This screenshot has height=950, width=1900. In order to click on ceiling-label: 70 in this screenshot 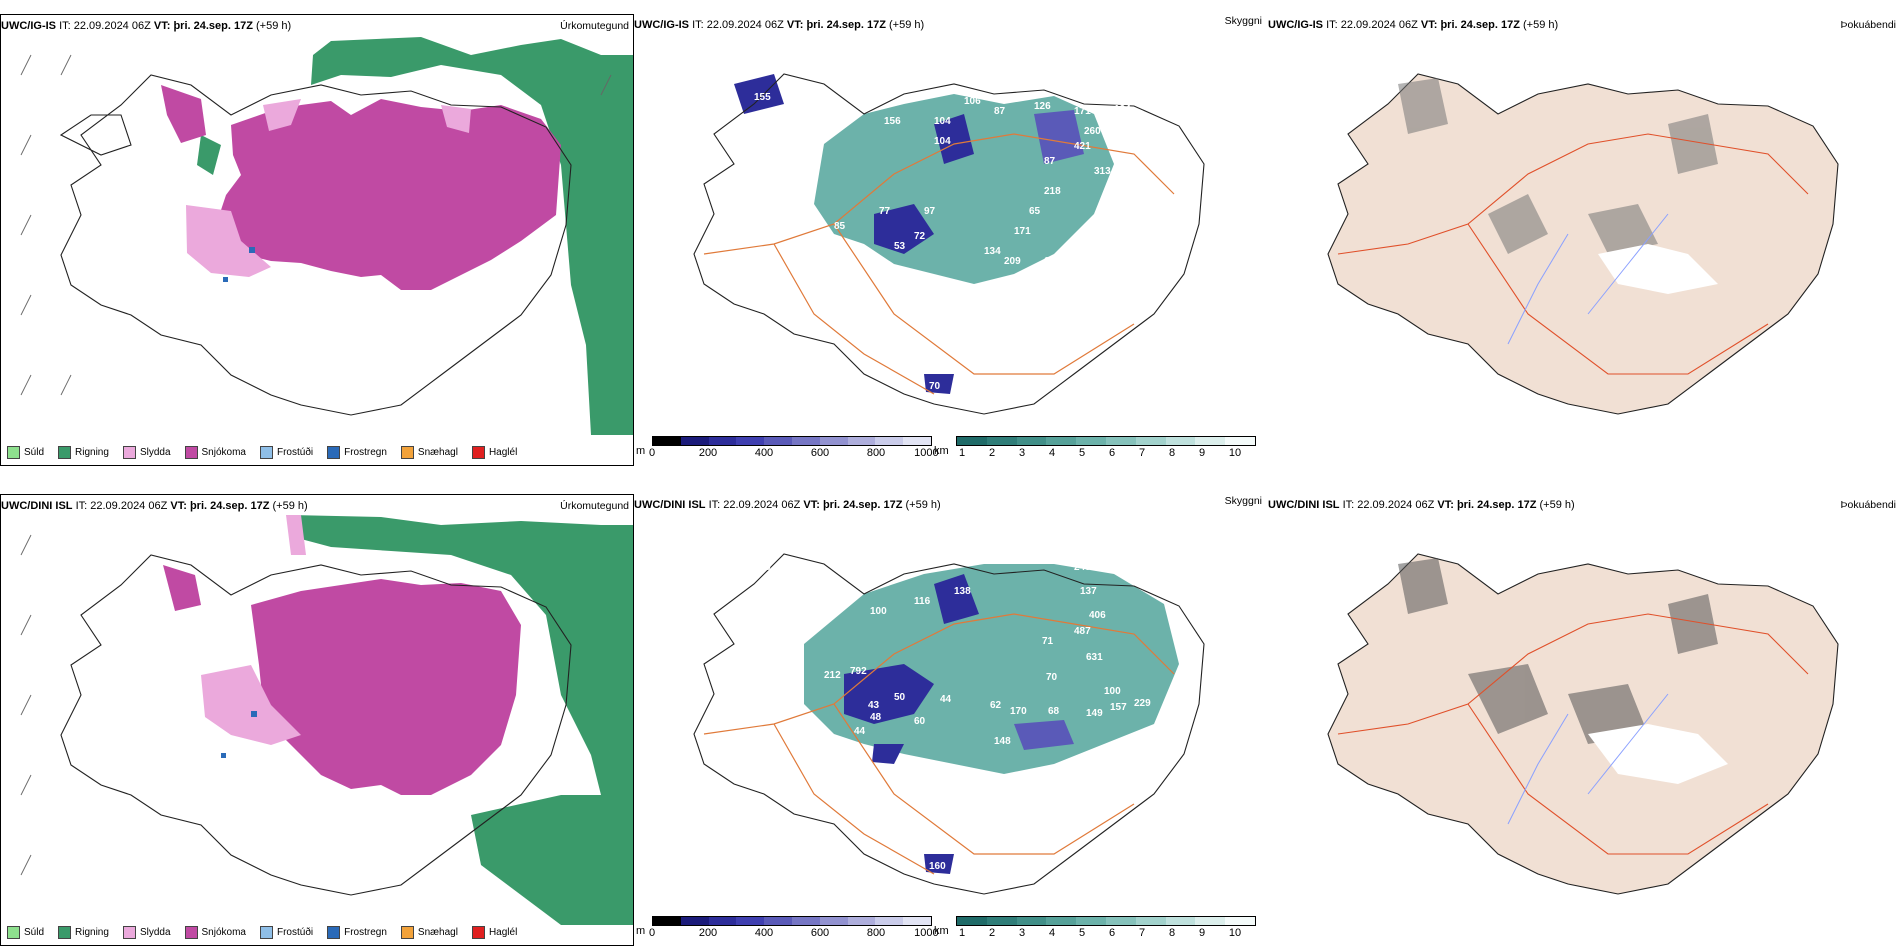, I will do `click(935, 386)`.